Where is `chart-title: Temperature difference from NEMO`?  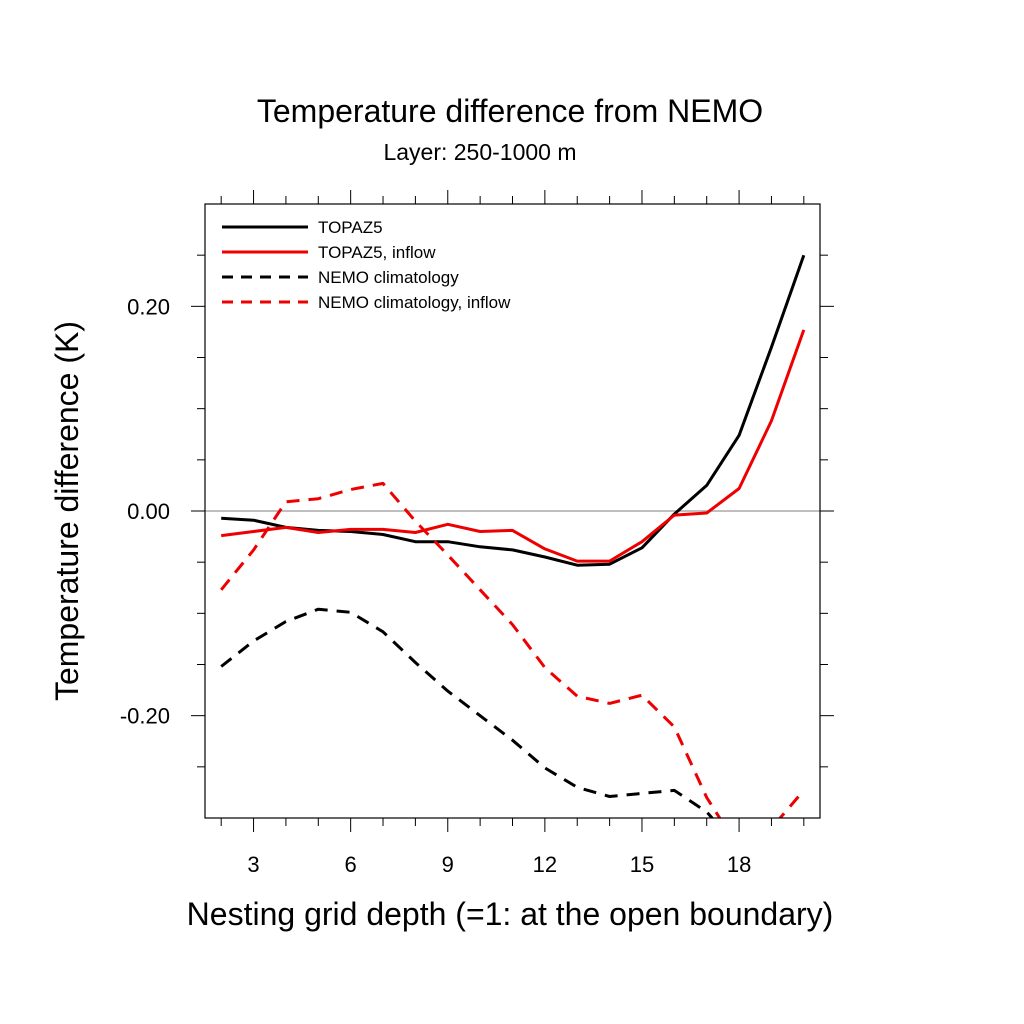 chart-title: Temperature difference from NEMO is located at coordinates (510, 111).